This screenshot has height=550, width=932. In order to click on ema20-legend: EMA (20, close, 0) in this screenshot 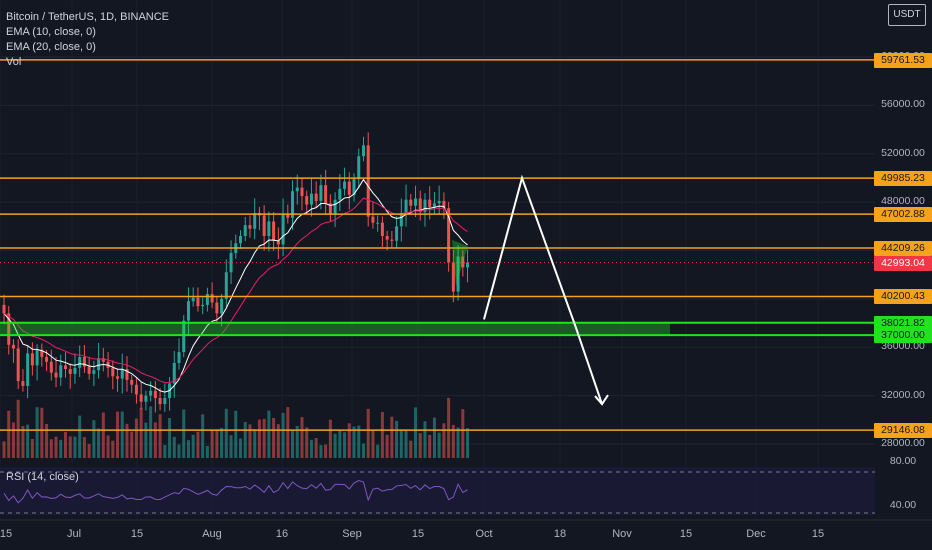, I will do `click(51, 47)`.